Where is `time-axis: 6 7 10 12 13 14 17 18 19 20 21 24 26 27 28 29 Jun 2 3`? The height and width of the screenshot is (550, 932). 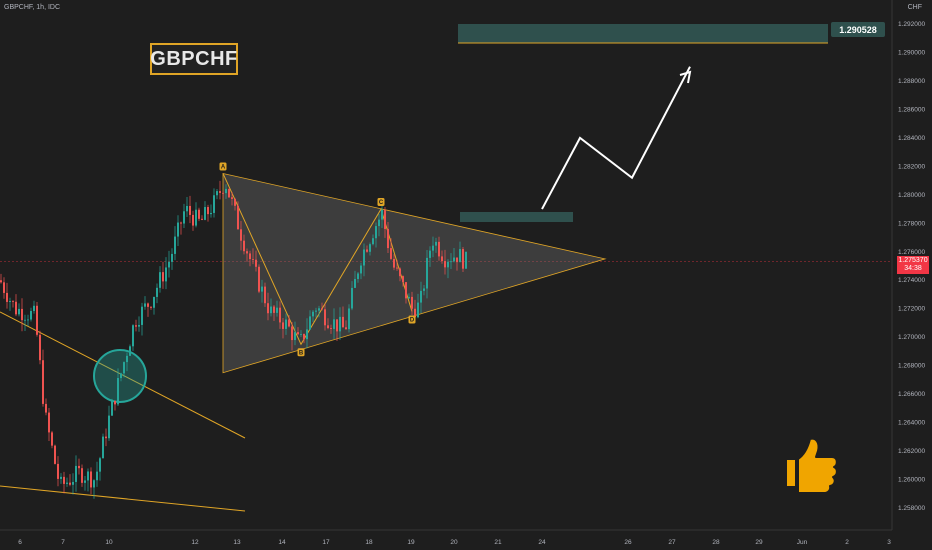 time-axis: 6 7 10 12 13 14 17 18 19 20 21 24 26 27 28 29 Jun 2 3 is located at coordinates (454, 542).